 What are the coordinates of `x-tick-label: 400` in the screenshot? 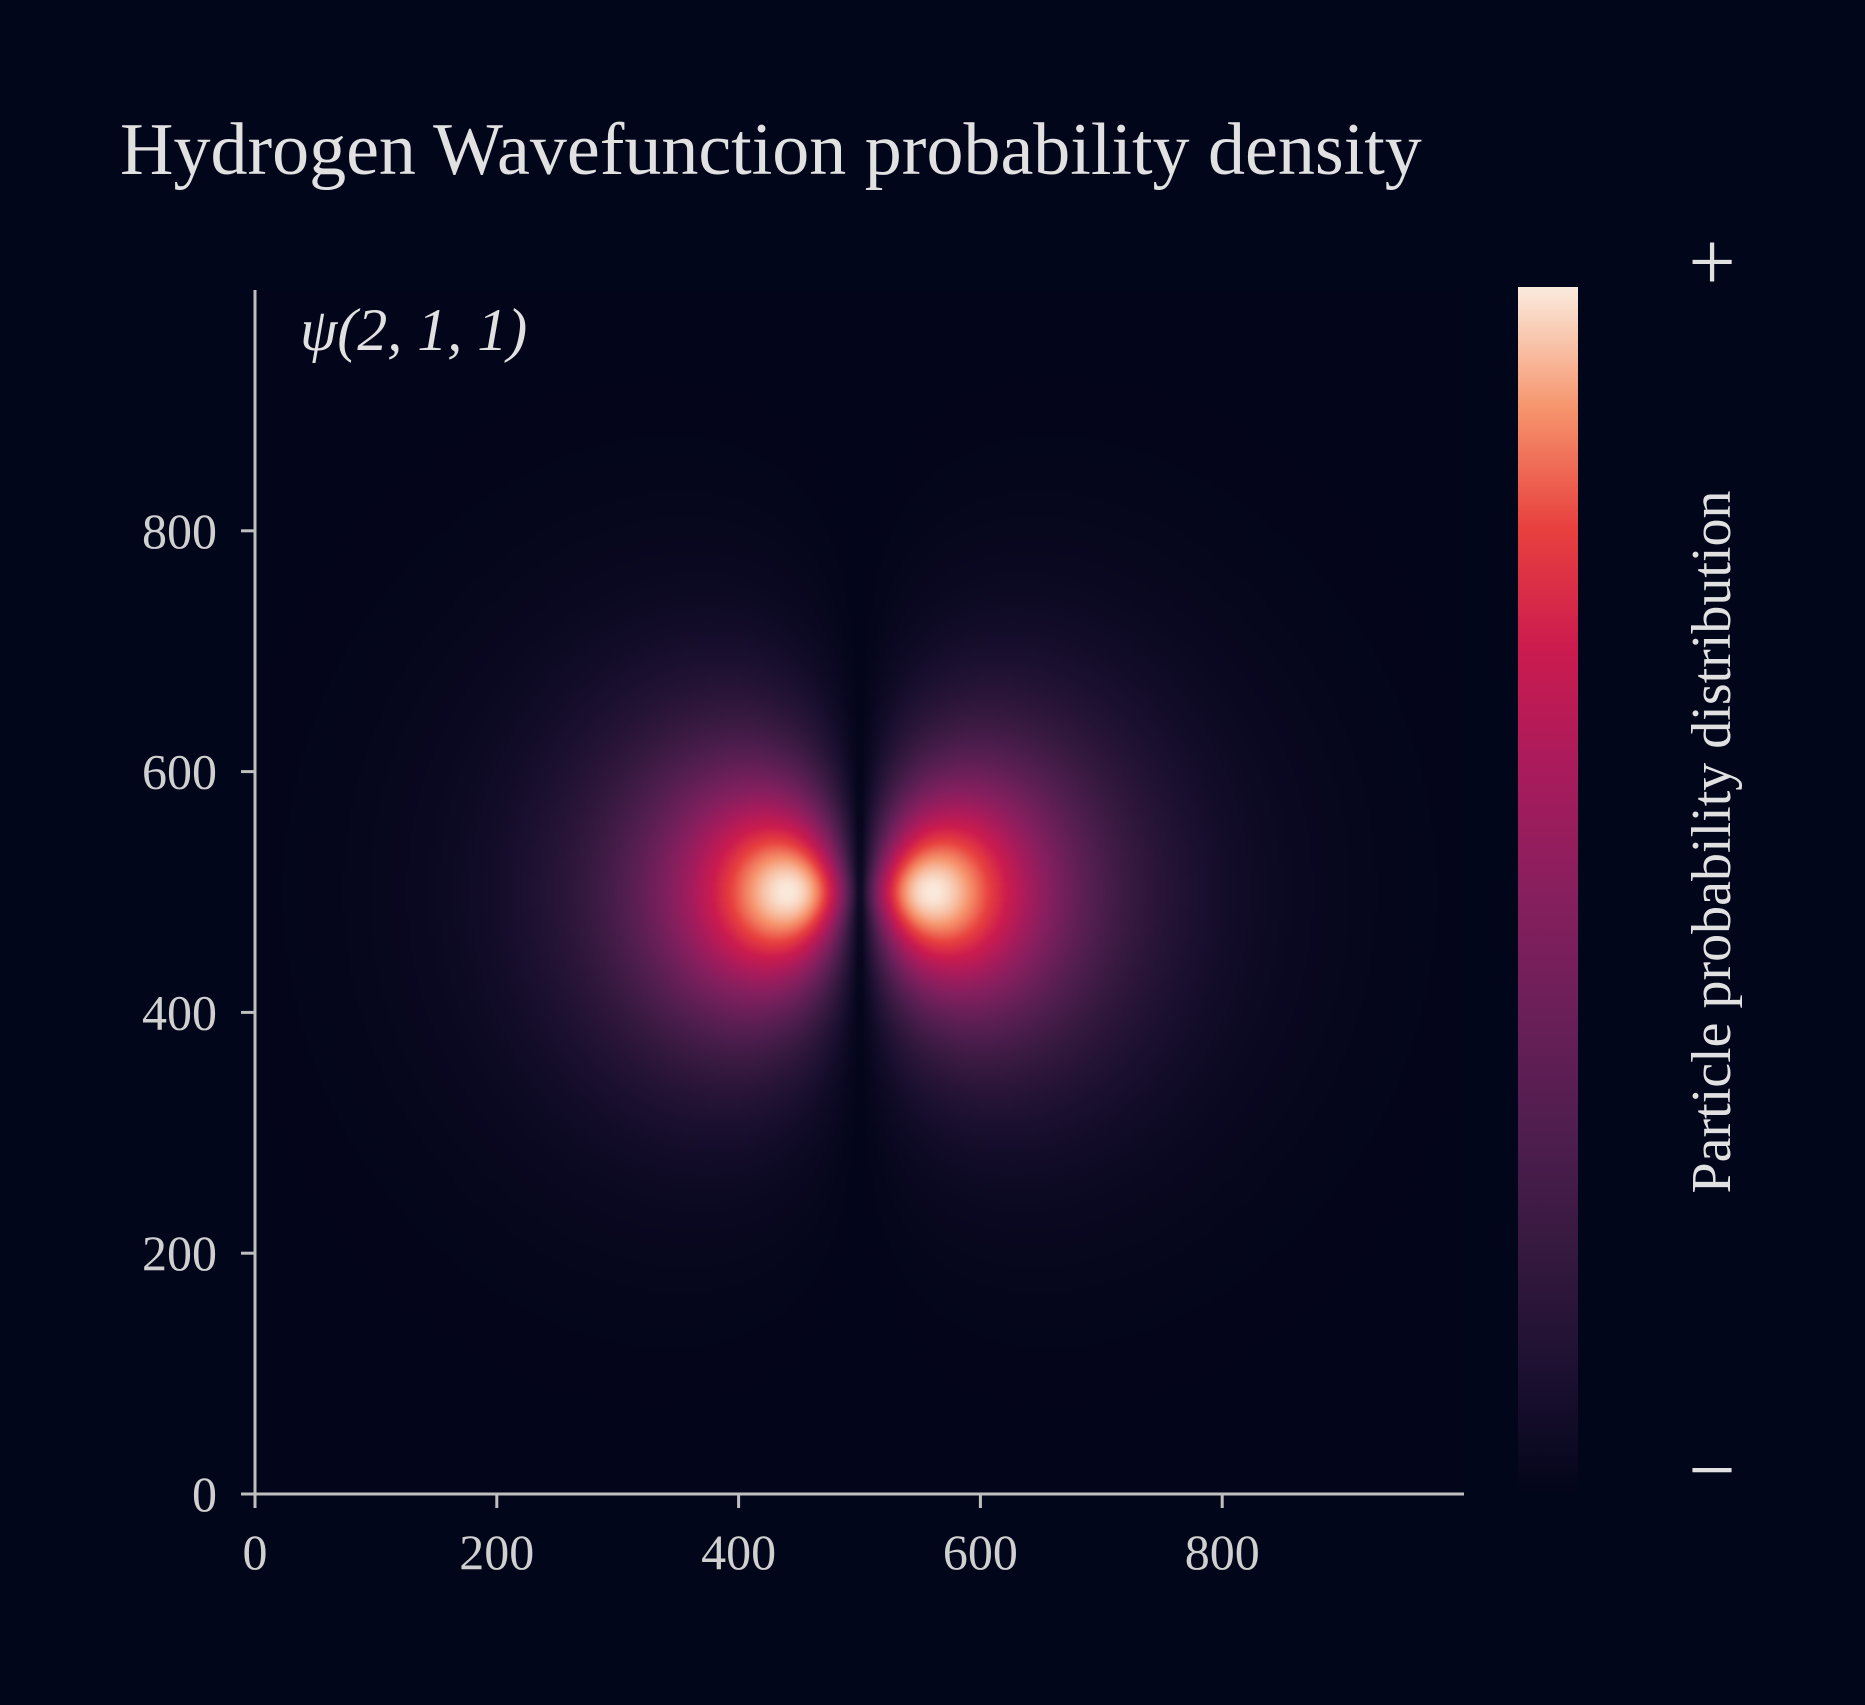 It's located at (738, 1552).